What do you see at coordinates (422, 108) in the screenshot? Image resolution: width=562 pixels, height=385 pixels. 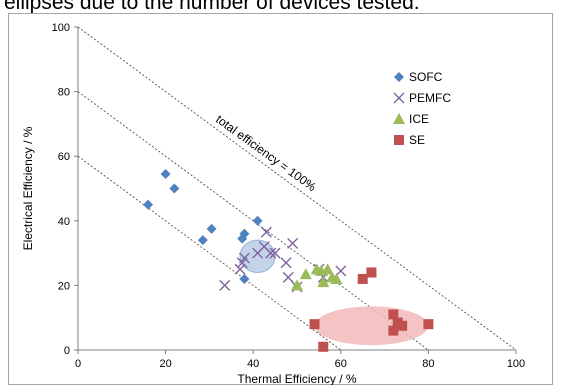 I see `legend: SOFC PEMFC ICE SE` at bounding box center [422, 108].